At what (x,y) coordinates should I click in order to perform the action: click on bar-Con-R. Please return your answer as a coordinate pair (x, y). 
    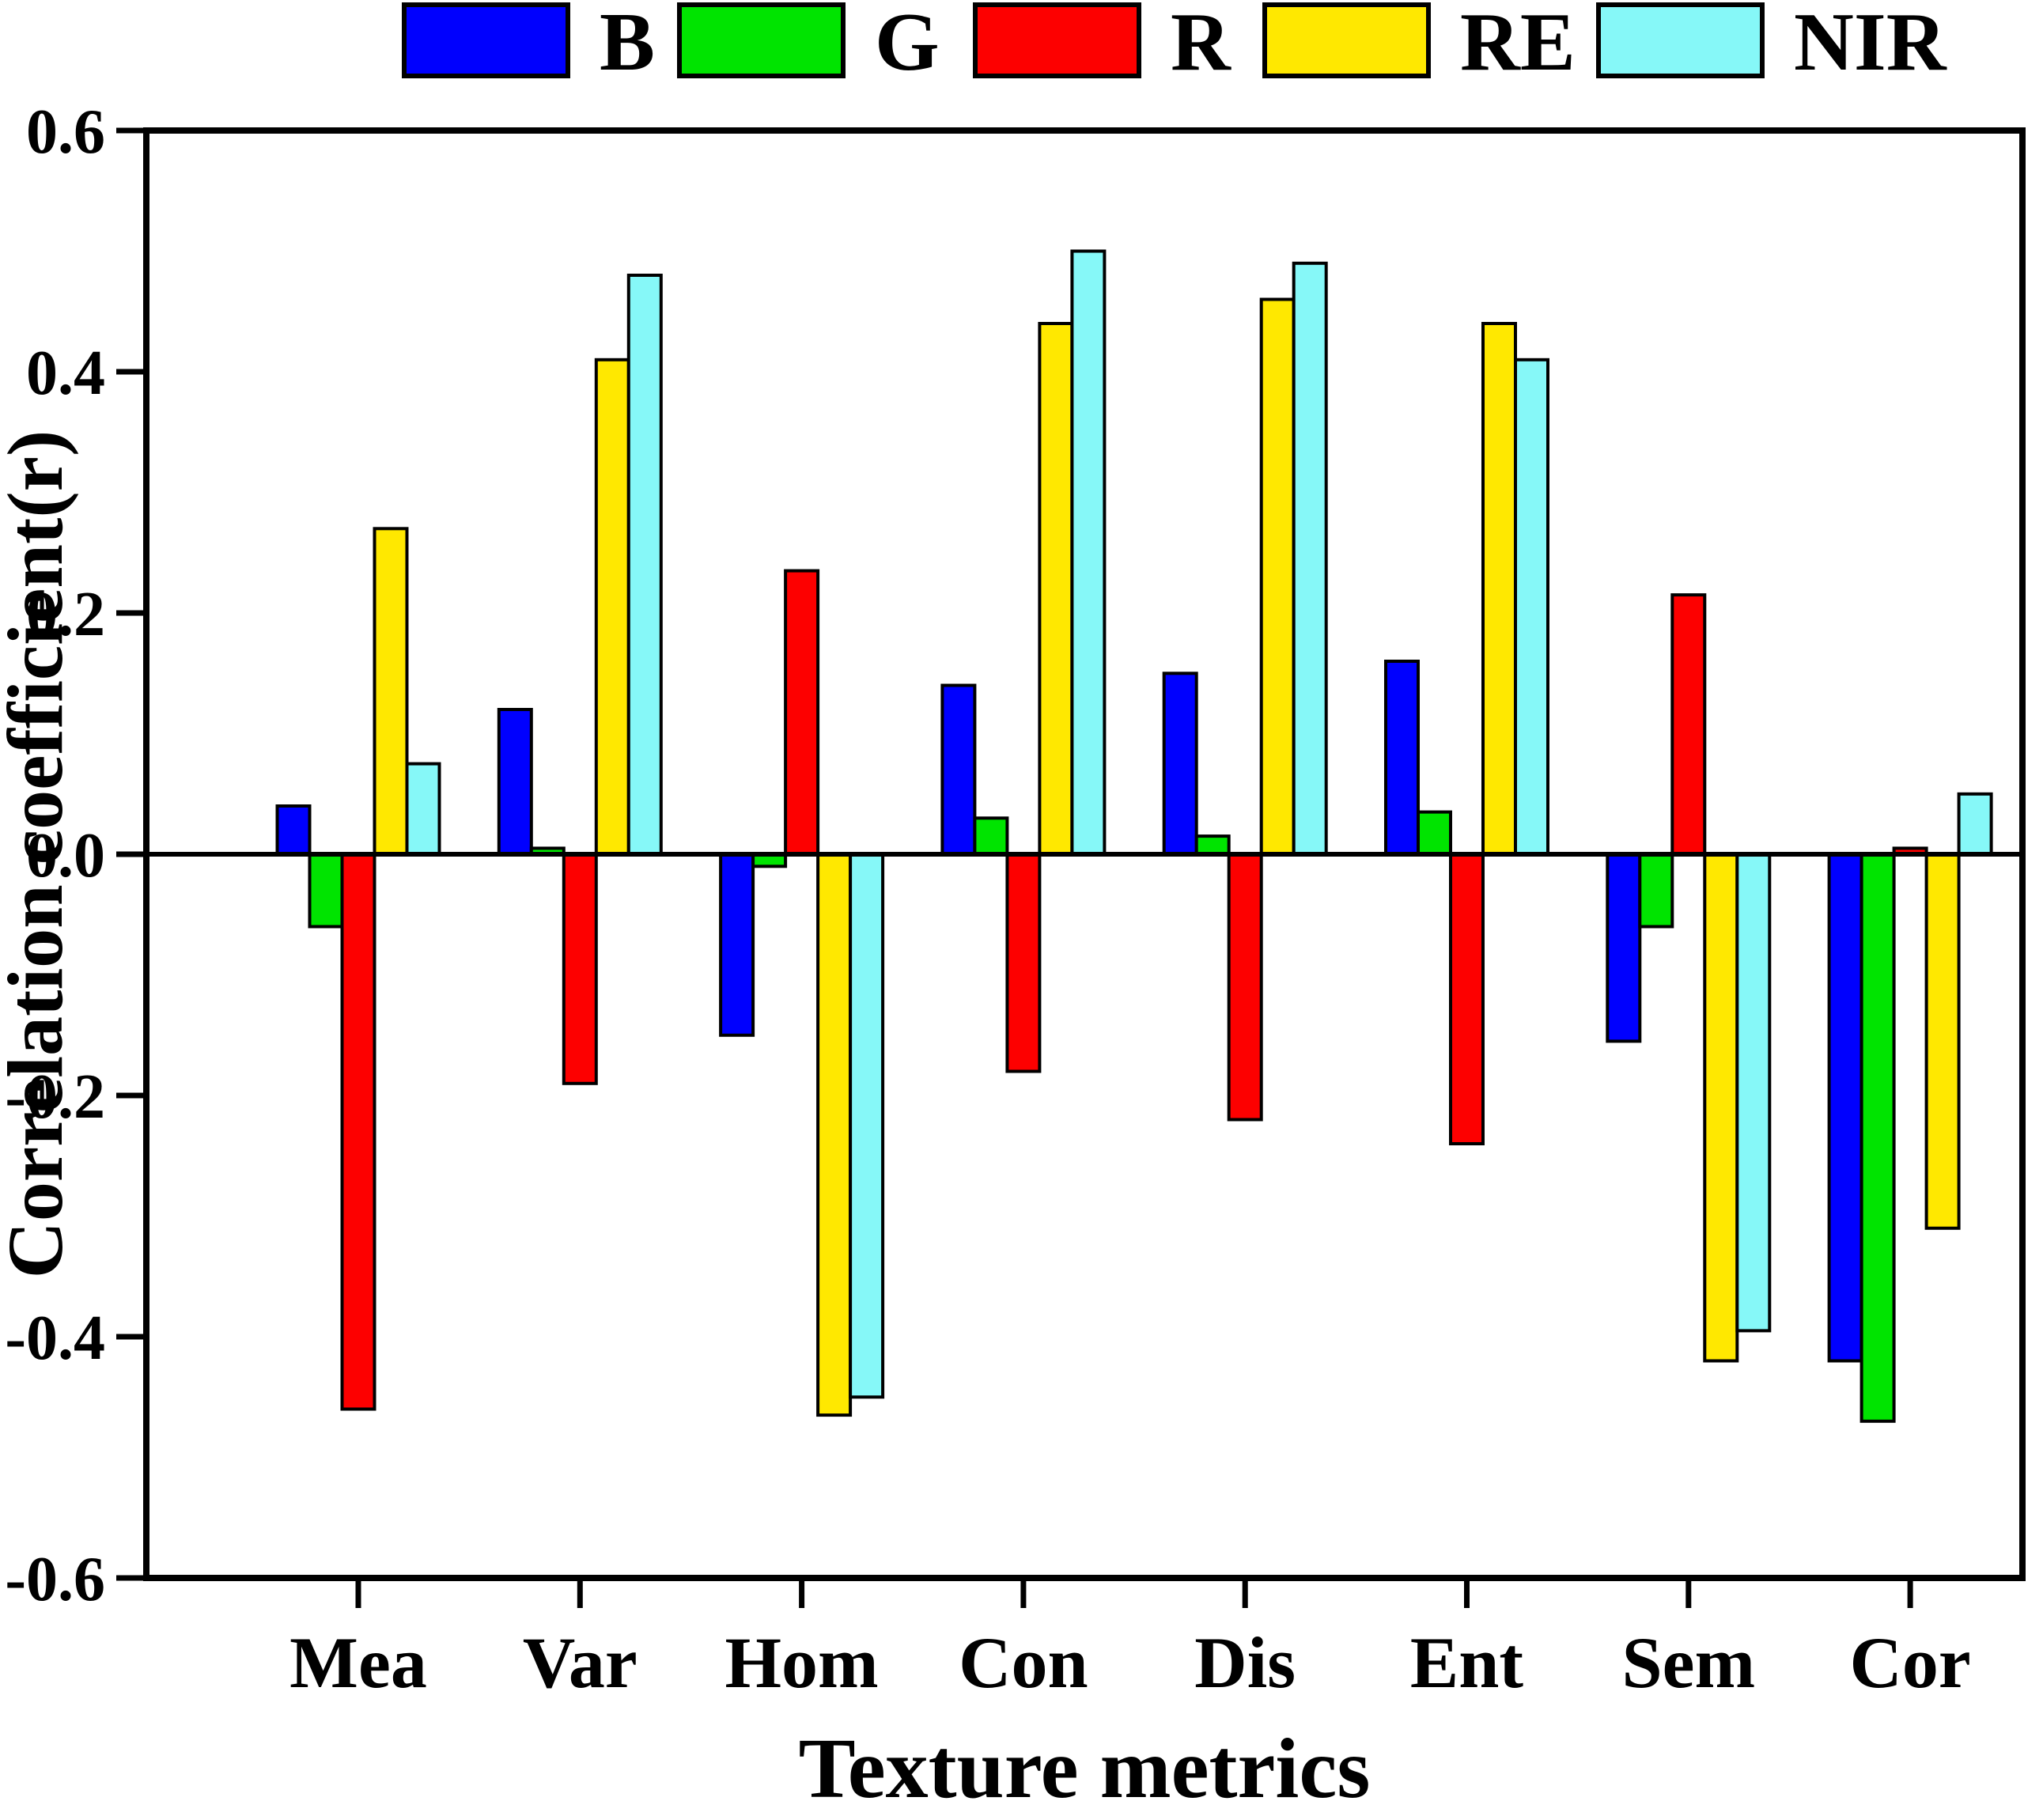
    Looking at the image, I should click on (1024, 963).